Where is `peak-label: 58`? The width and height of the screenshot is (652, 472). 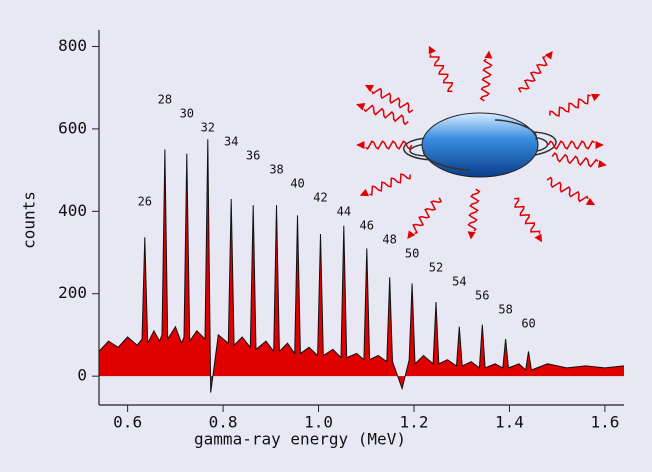 peak-label: 58 is located at coordinates (505, 310).